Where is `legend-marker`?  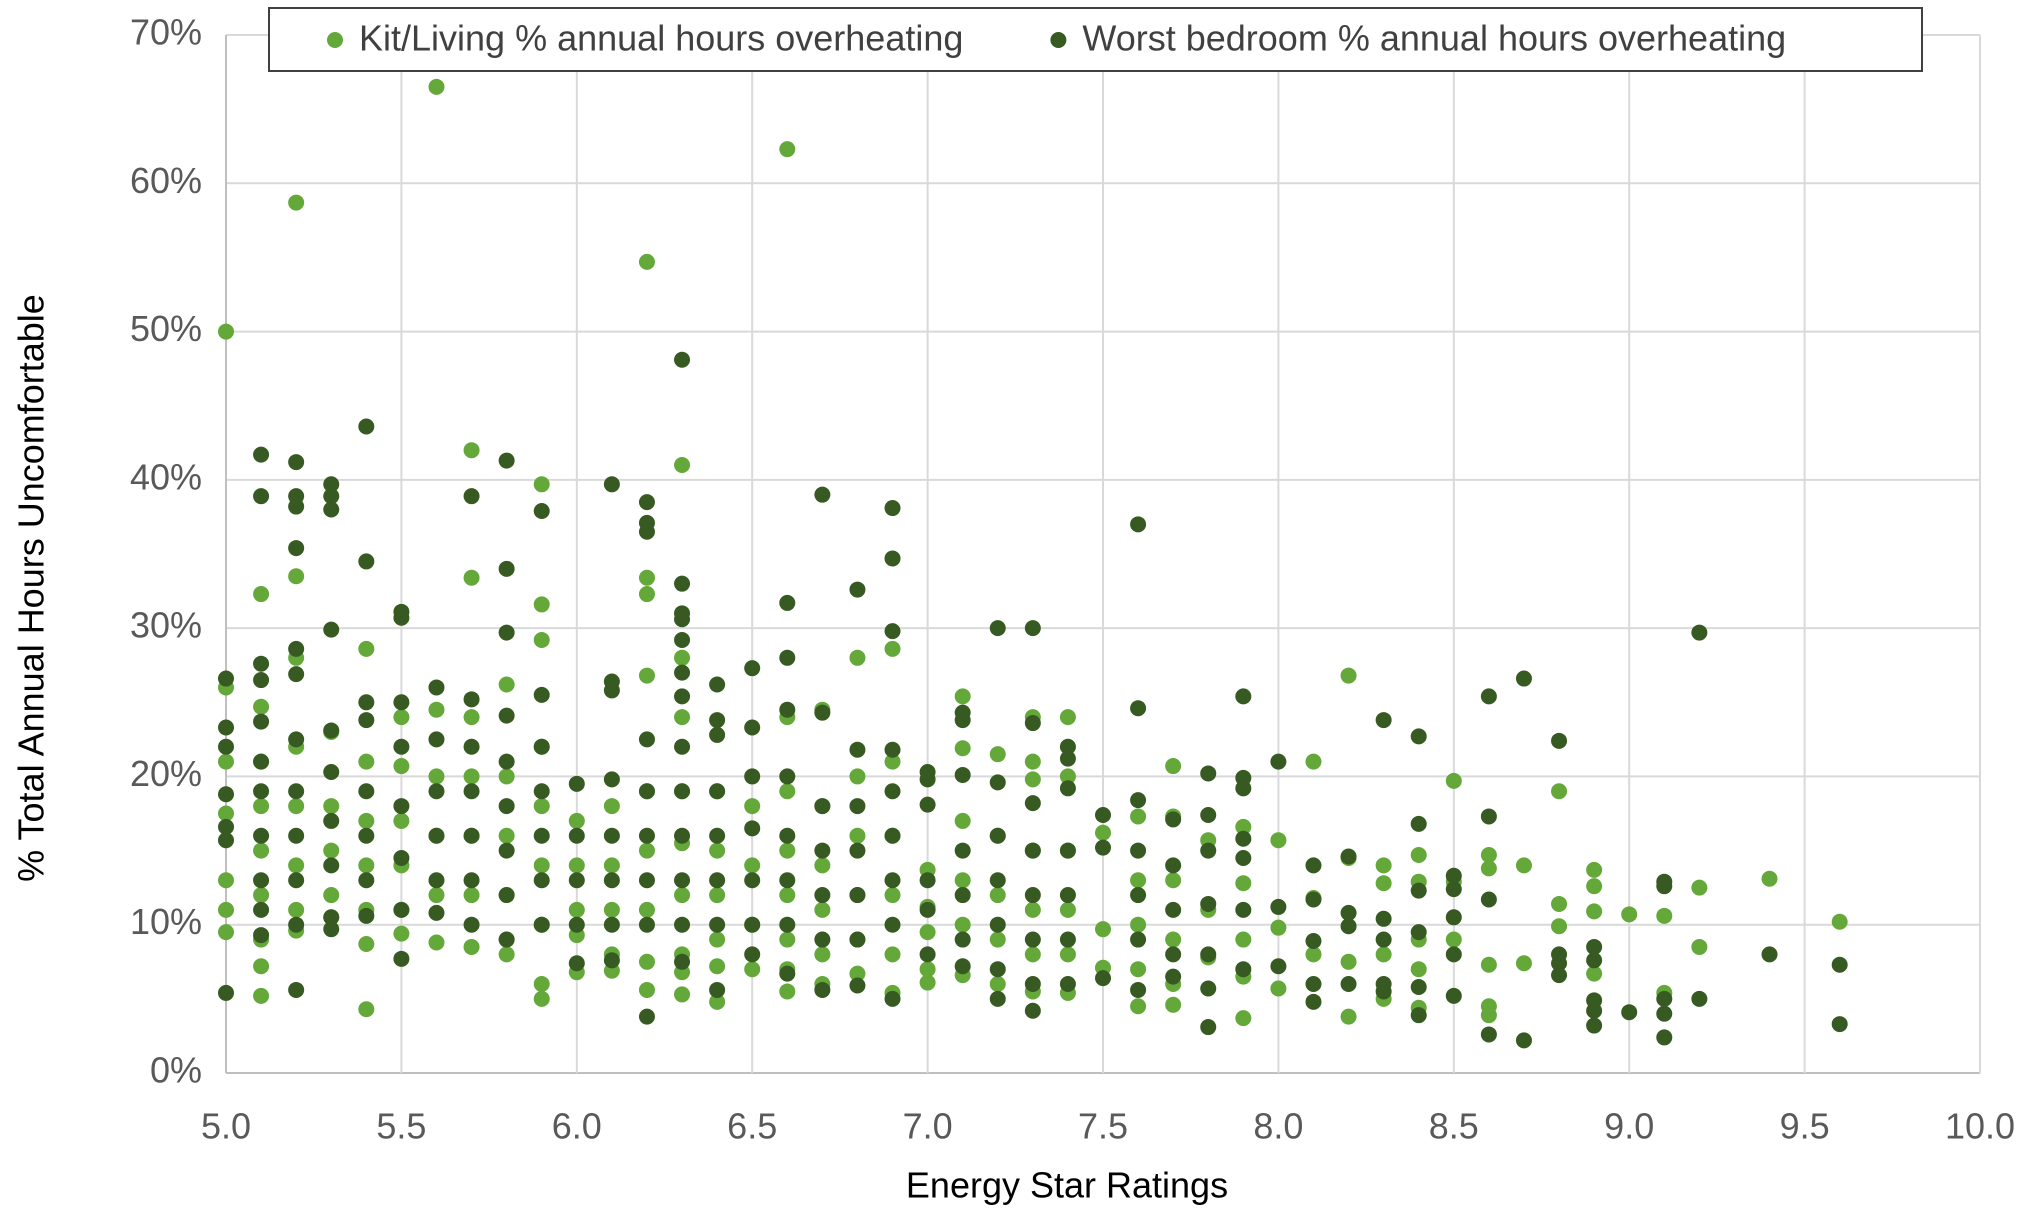 legend-marker is located at coordinates (1058, 40).